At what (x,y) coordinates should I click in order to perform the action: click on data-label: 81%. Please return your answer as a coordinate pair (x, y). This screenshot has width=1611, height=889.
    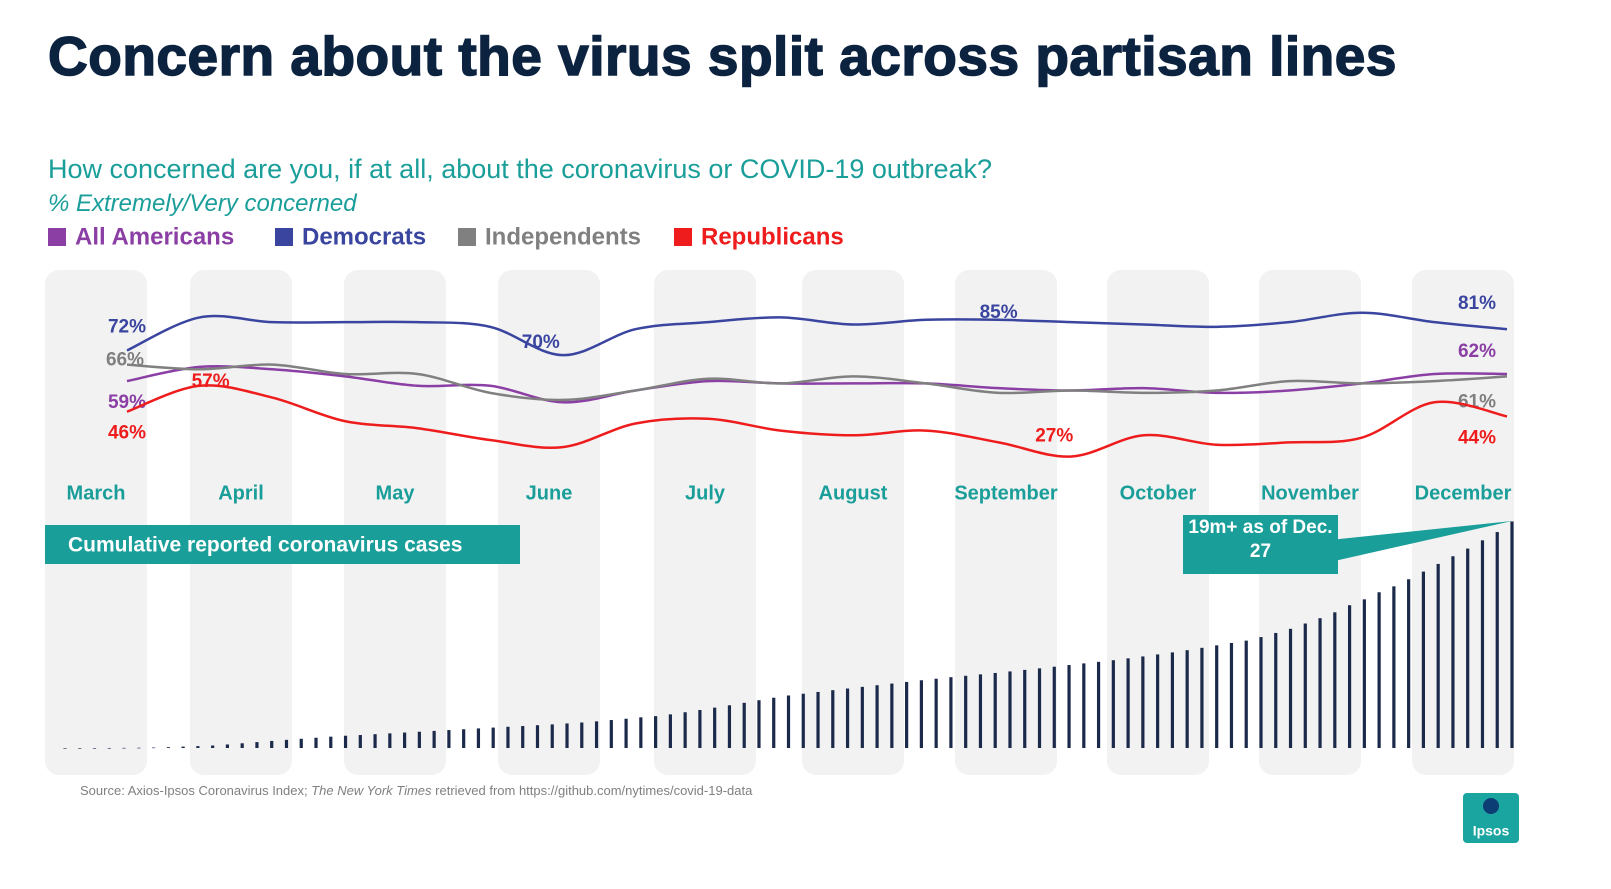
    Looking at the image, I should click on (1477, 303).